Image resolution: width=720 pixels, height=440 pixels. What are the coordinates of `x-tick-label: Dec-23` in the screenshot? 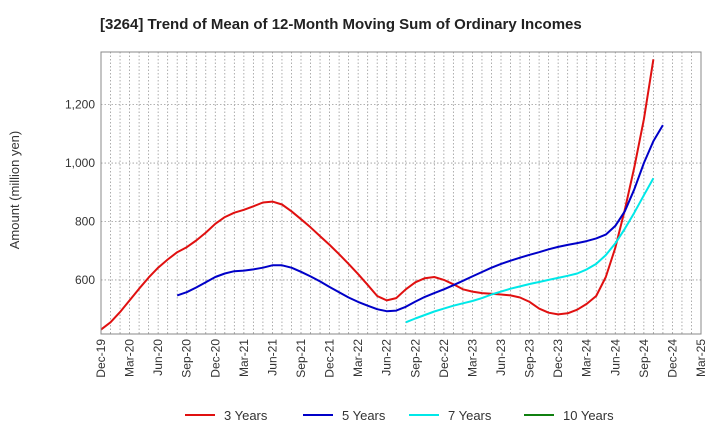 It's located at (558, 358).